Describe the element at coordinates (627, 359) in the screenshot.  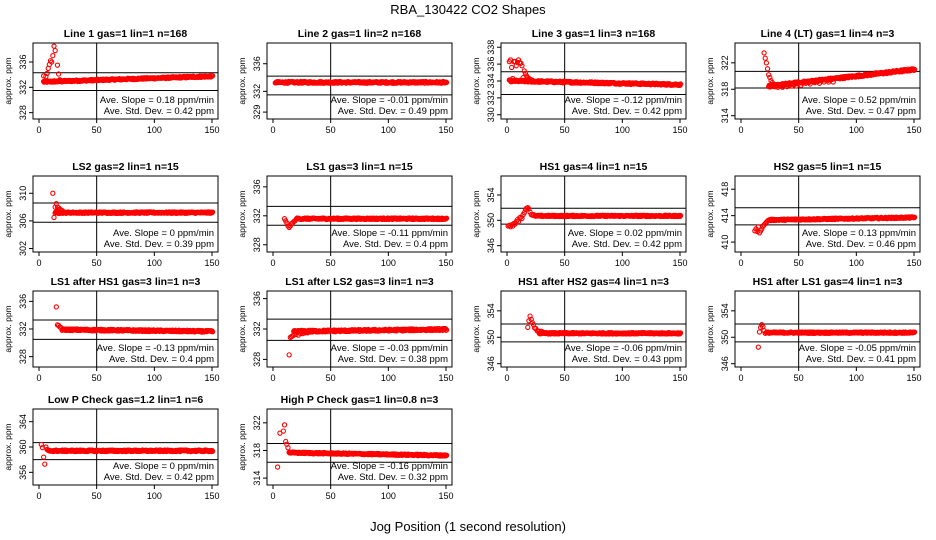
I see `annotation-text: Ave. Std. Dev. = 0.43 ppm` at that location.